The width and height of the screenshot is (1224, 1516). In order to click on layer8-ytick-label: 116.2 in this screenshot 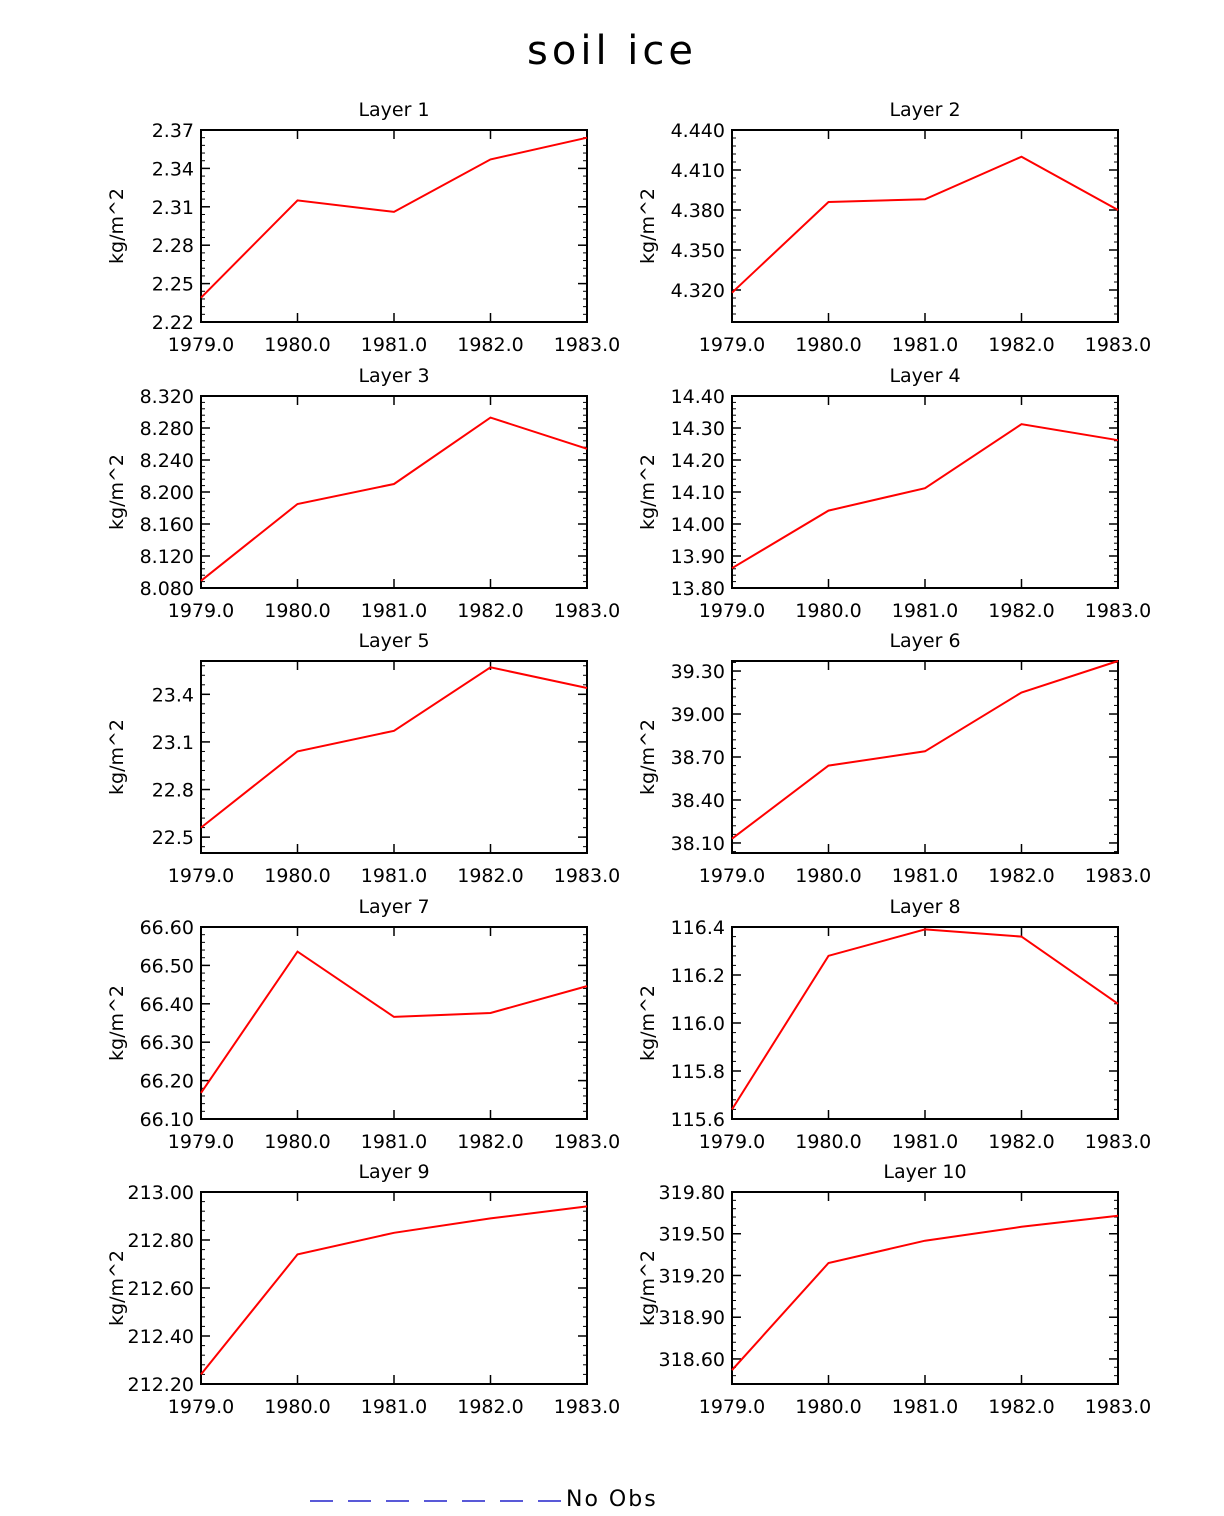, I will do `click(698, 976)`.